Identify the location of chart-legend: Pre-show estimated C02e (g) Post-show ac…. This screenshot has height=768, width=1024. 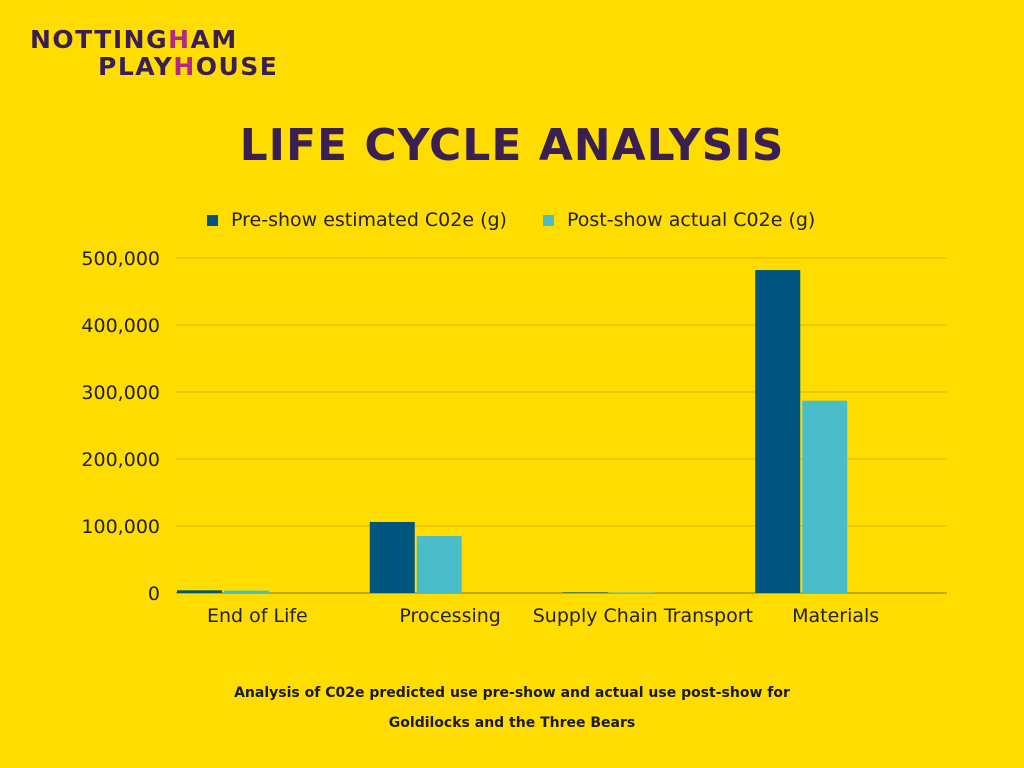
(529, 220).